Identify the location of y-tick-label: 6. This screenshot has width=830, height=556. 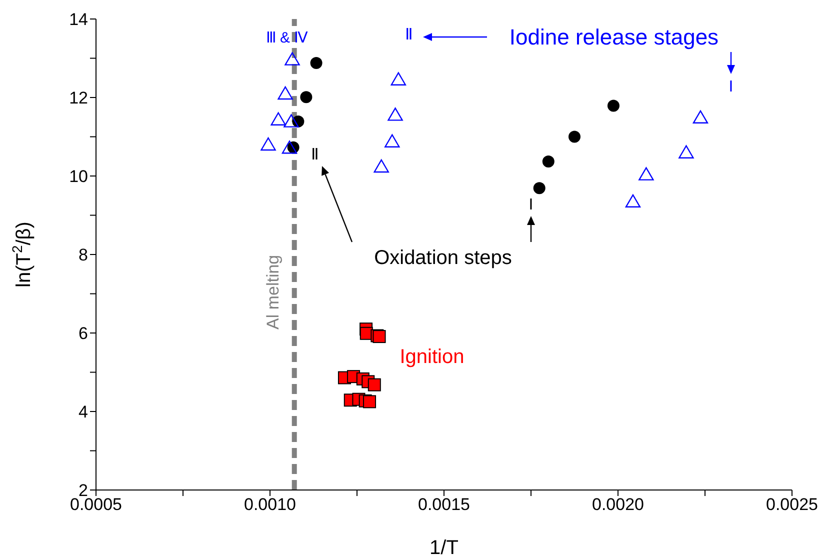
(83, 334).